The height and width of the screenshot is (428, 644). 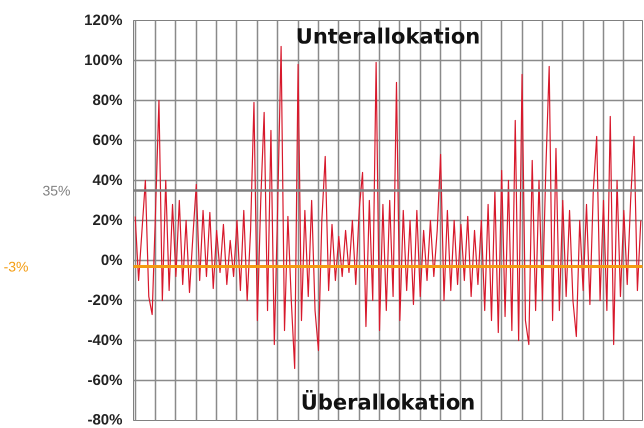 I want to click on y-tick-label: 40%, so click(x=107, y=180).